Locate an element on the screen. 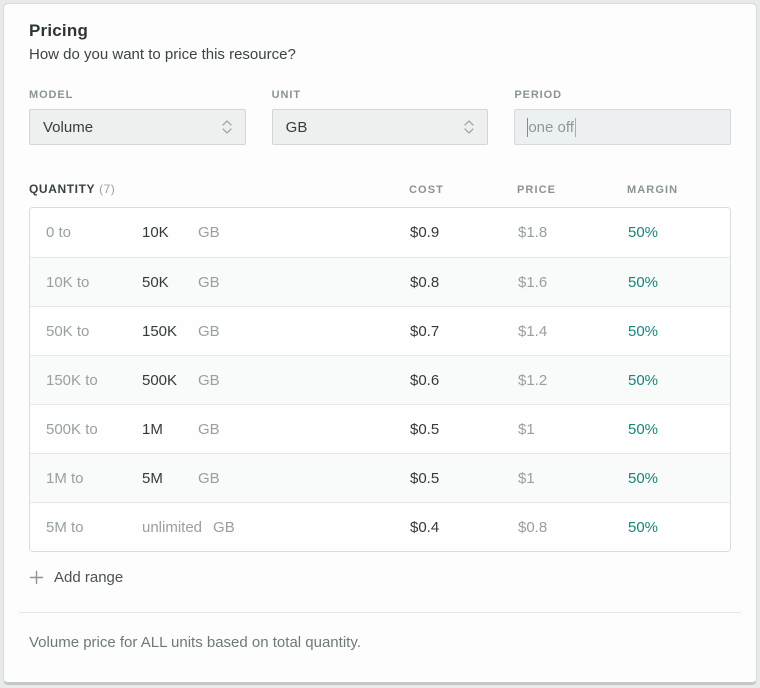  tier-from: 5M to is located at coordinates (65, 527).